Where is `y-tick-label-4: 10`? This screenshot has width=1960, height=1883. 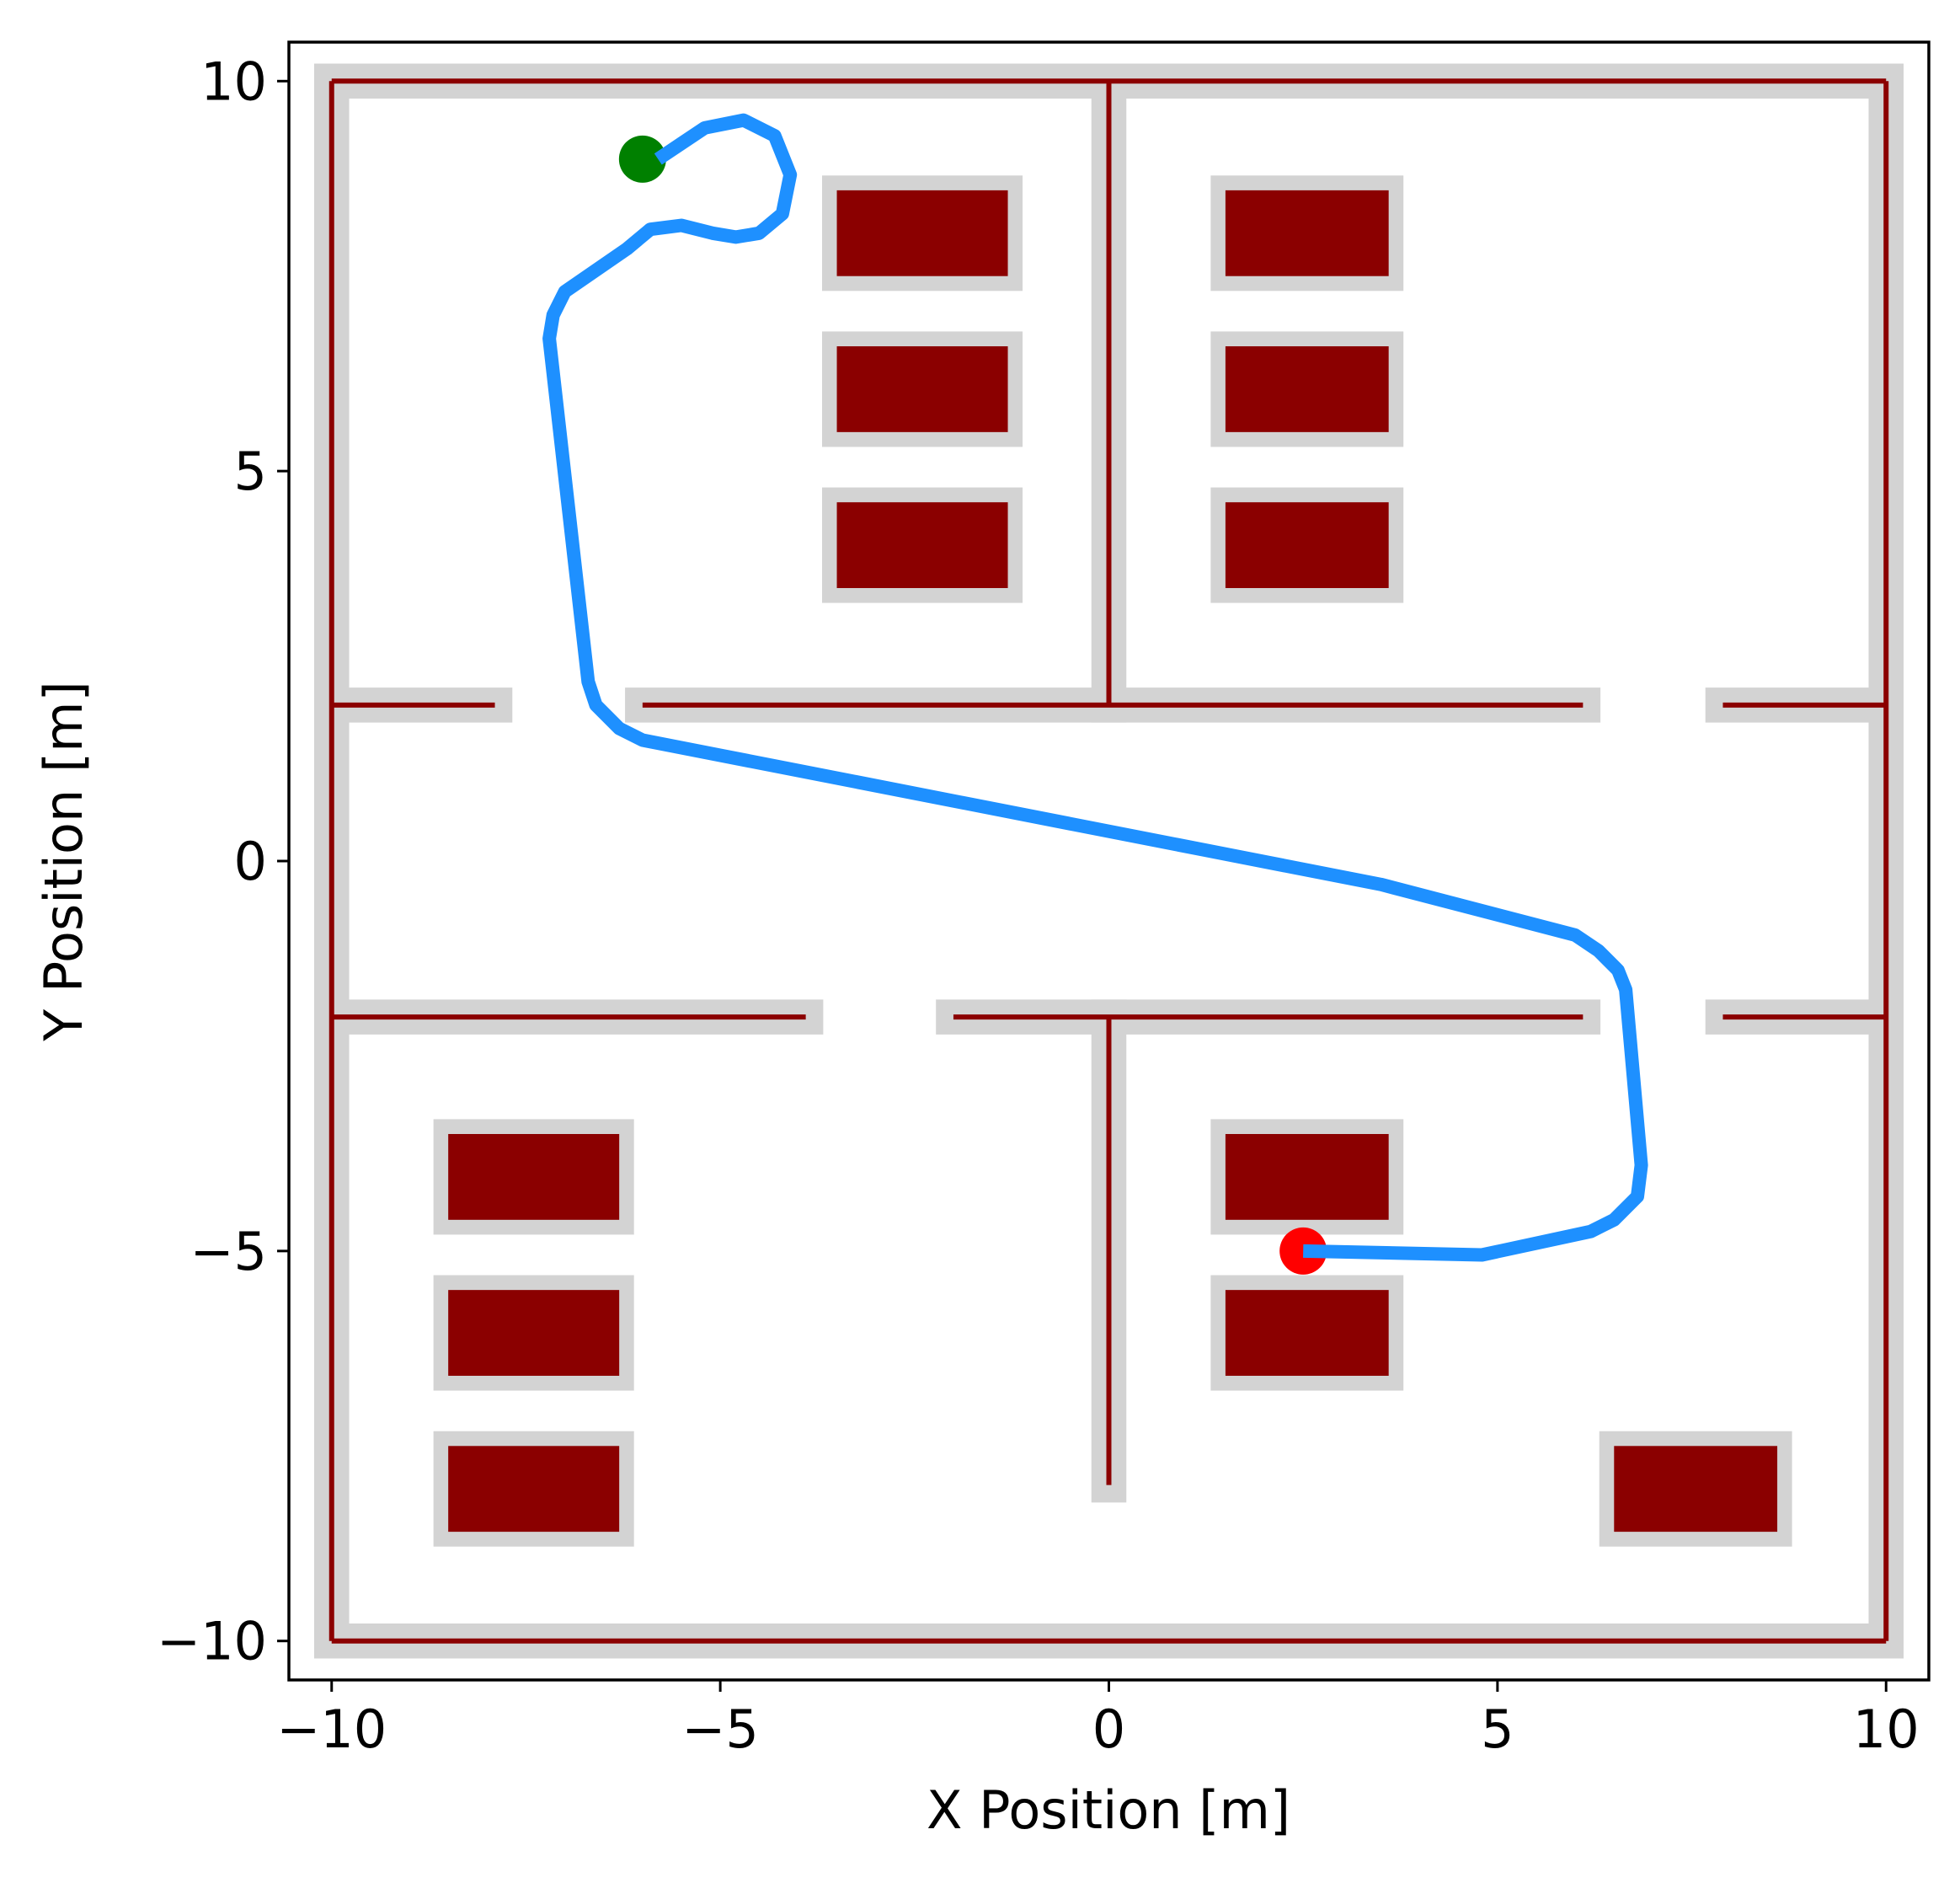 y-tick-label-4: 10 is located at coordinates (233, 81).